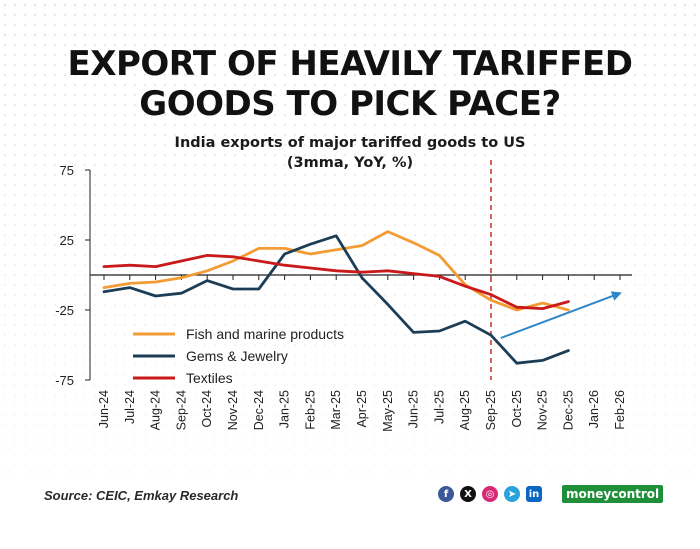 The image size is (700, 549). Describe the element at coordinates (388, 411) in the screenshot. I see `x-tick-label: May-25` at that location.